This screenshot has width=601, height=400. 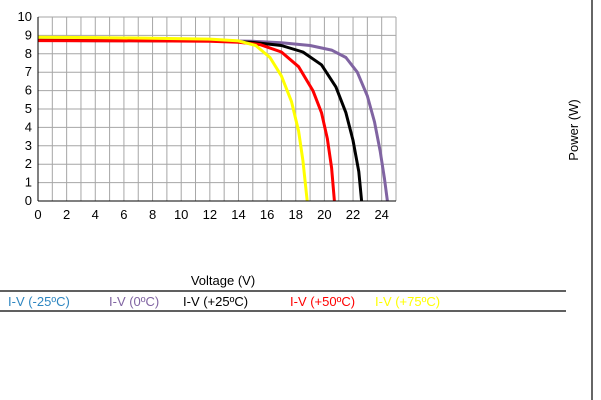 I want to click on x-tick-label: 6, so click(x=123, y=214).